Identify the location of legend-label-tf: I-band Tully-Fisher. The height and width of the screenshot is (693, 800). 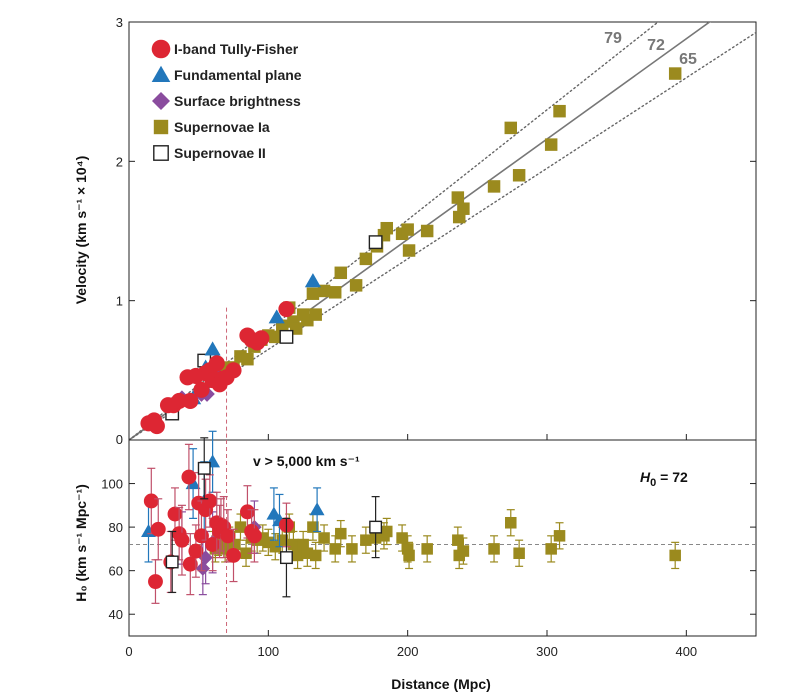
(236, 49).